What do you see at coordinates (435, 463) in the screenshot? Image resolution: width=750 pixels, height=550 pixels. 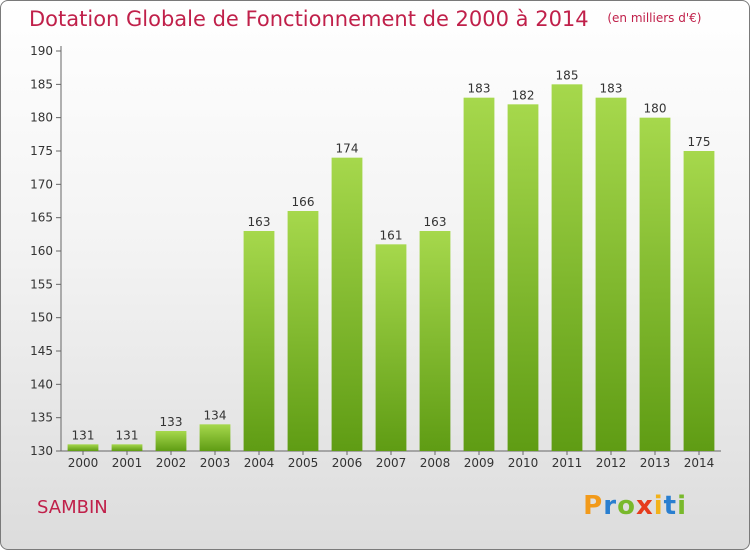 I see `x-tick-label: 2008` at bounding box center [435, 463].